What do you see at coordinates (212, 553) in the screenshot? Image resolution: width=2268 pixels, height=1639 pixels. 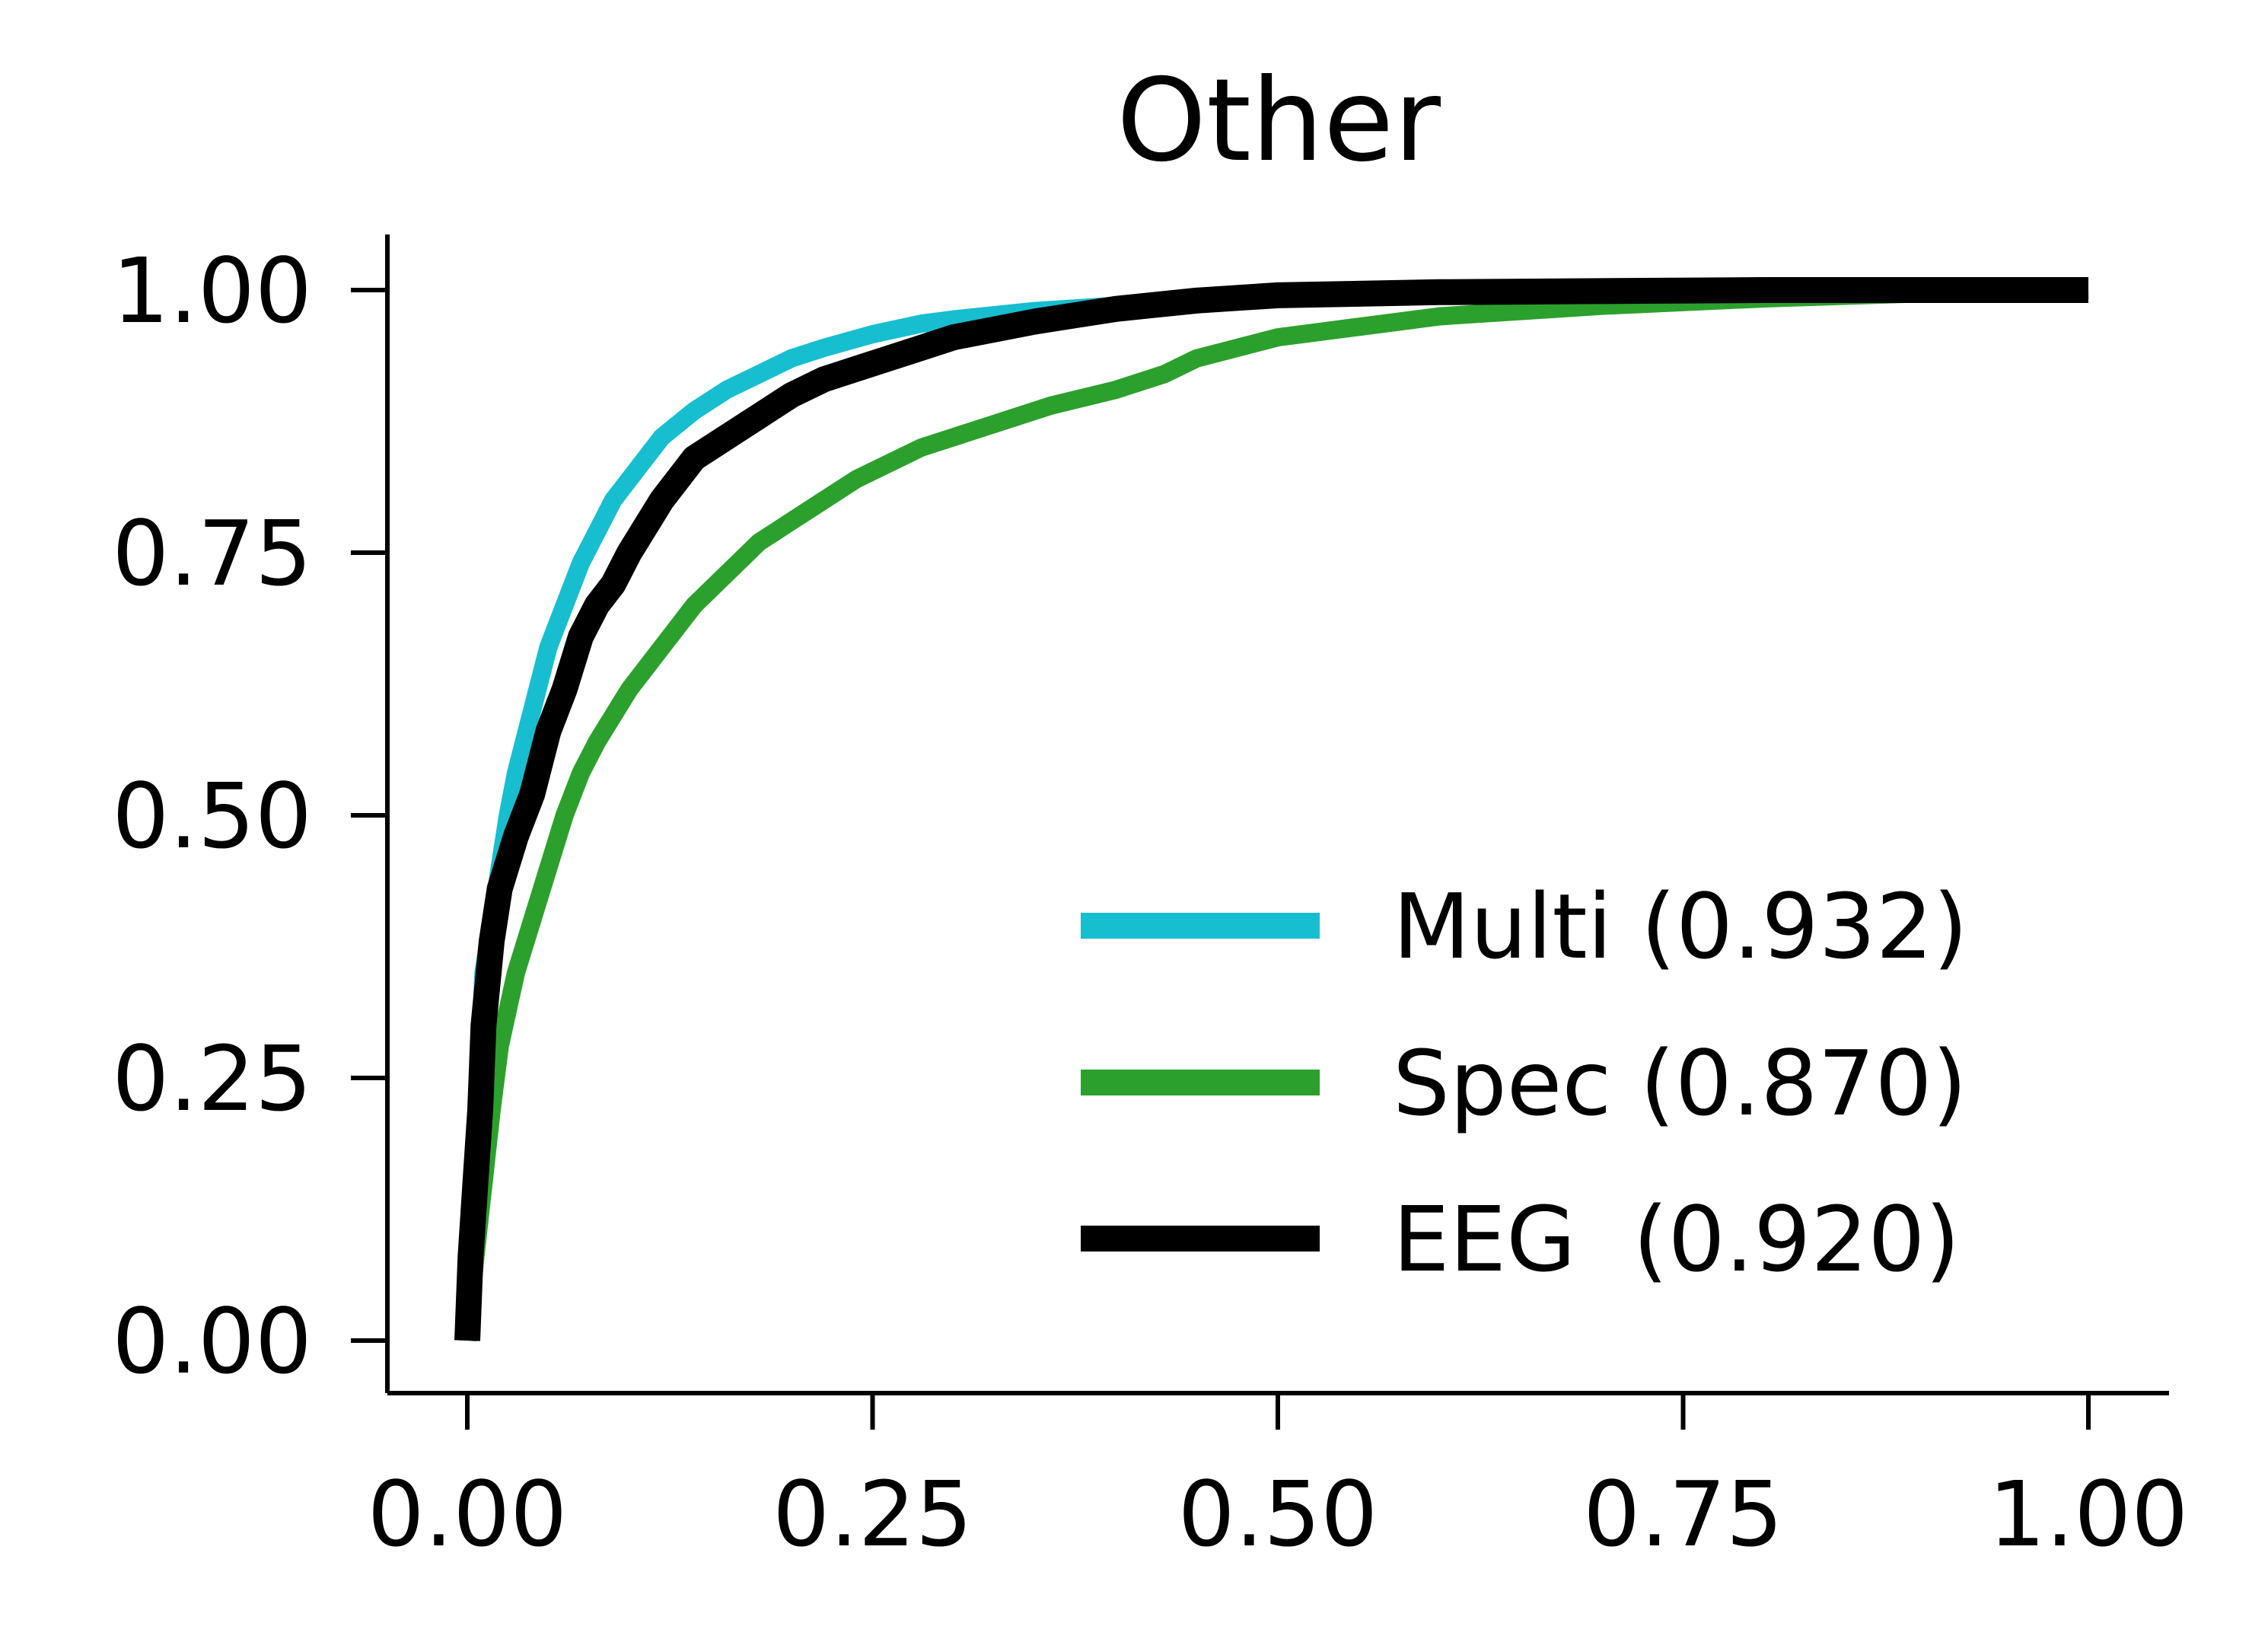 I see `y-tick-label: 0.75` at bounding box center [212, 553].